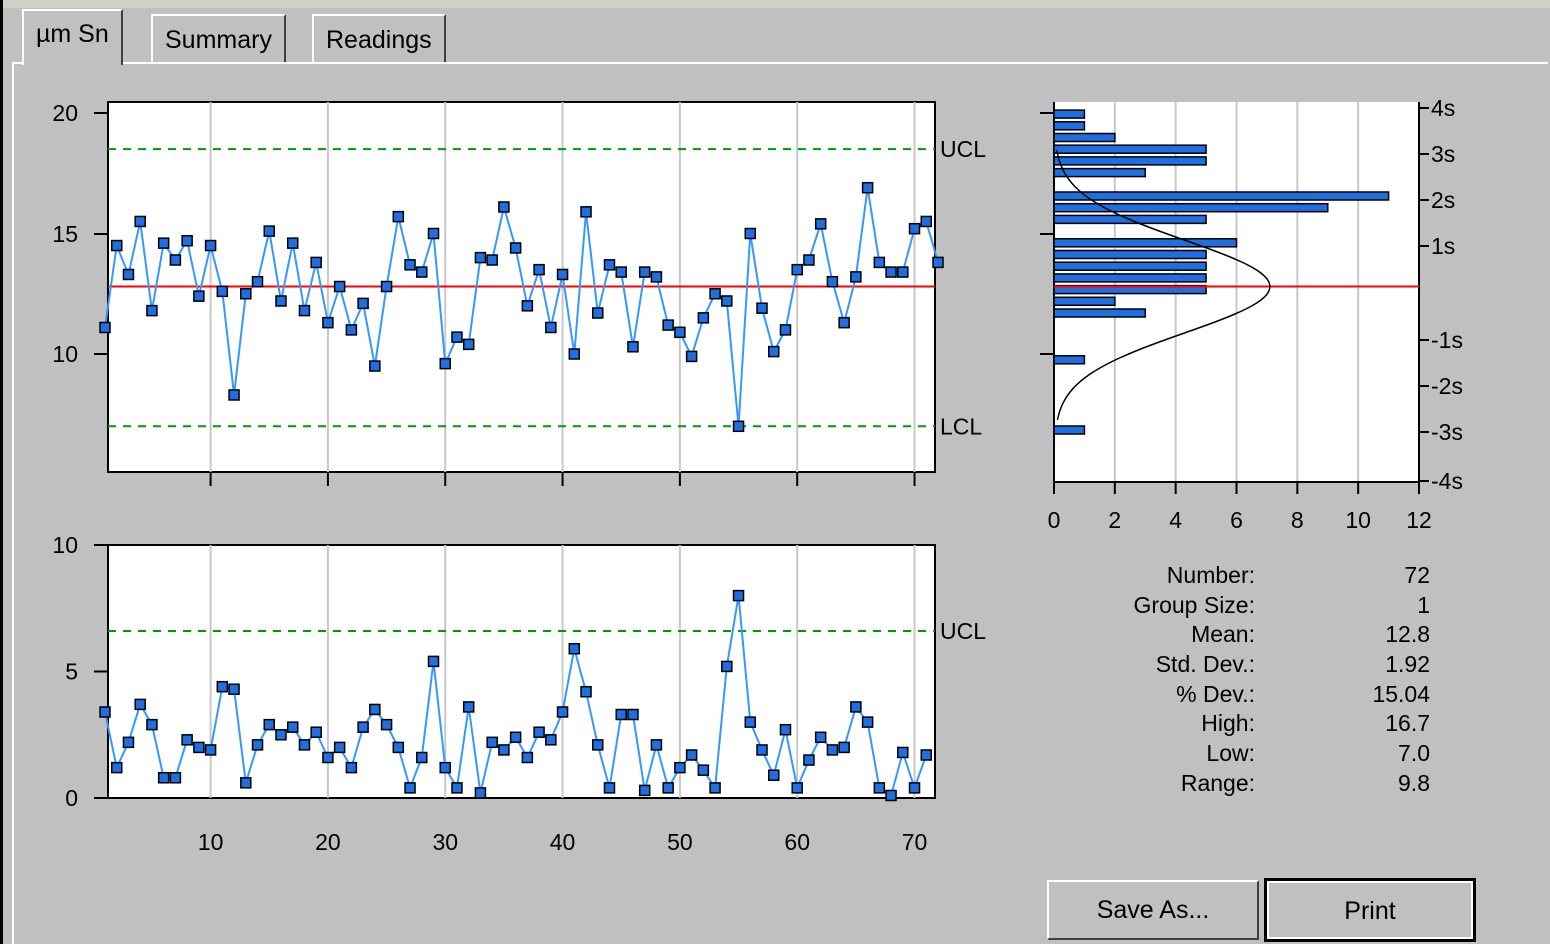 The image size is (1550, 944). Describe the element at coordinates (963, 149) in the screenshot. I see `individuals-ucl-label: UCL` at that location.